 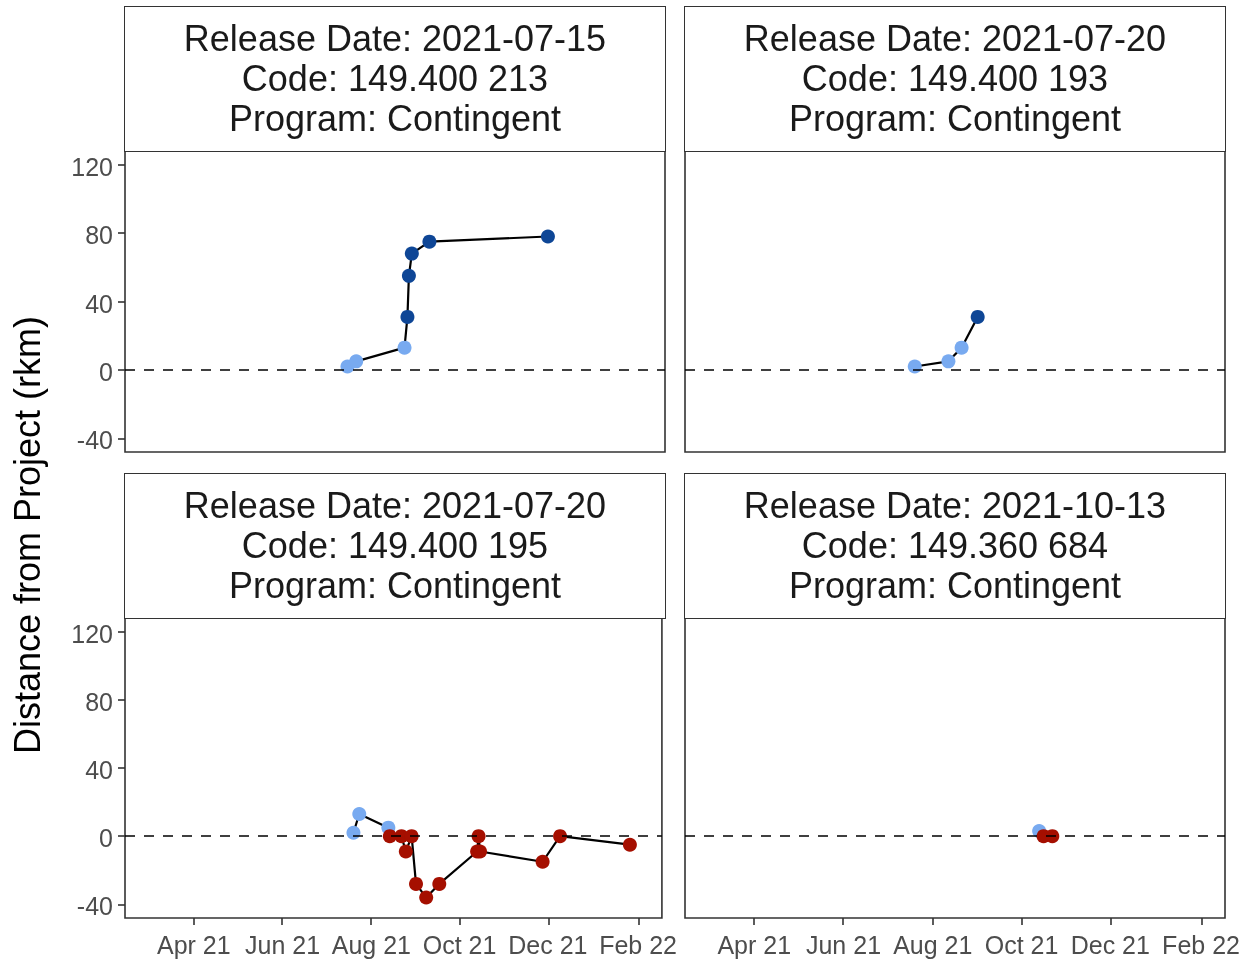 I want to click on chart-title: Release Date: 2021-10-13 Code: 149.360 684 Program: Contingent, so click(x=955, y=545).